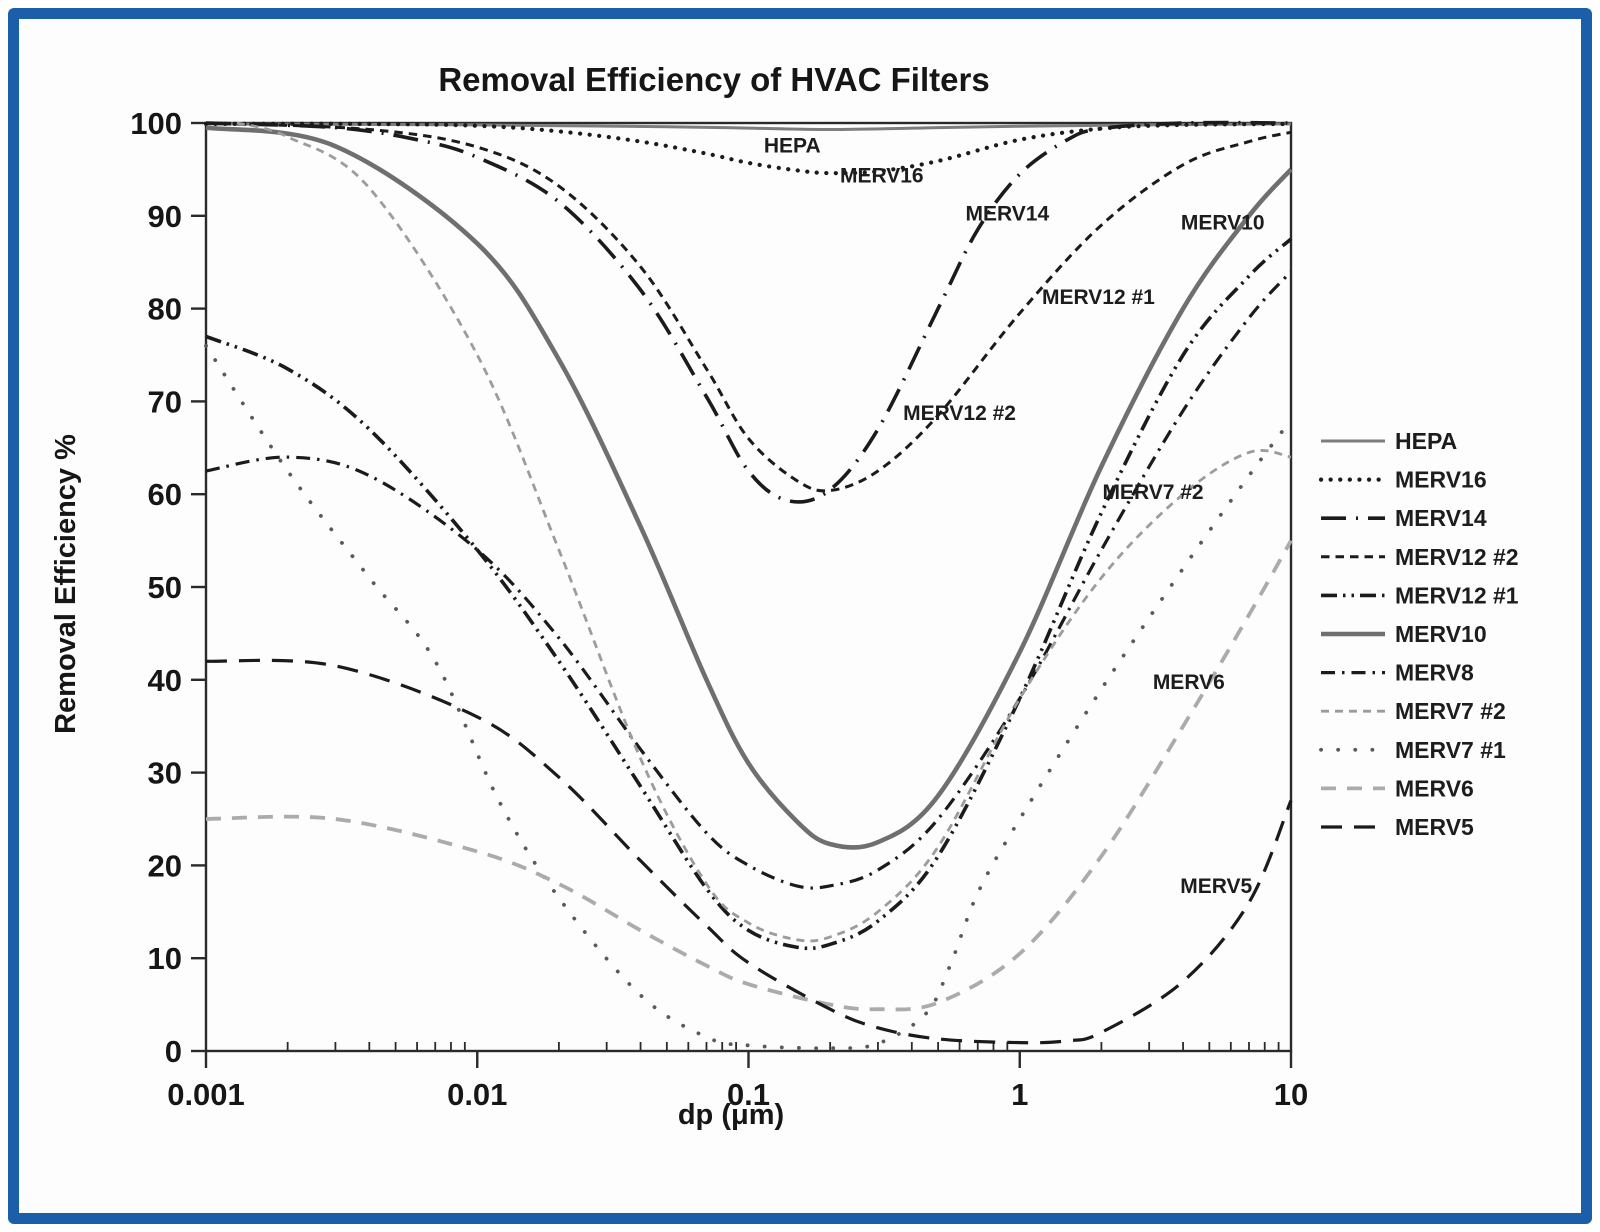 This screenshot has height=1232, width=1600. I want to click on legend-label: MERV6, so click(1434, 788).